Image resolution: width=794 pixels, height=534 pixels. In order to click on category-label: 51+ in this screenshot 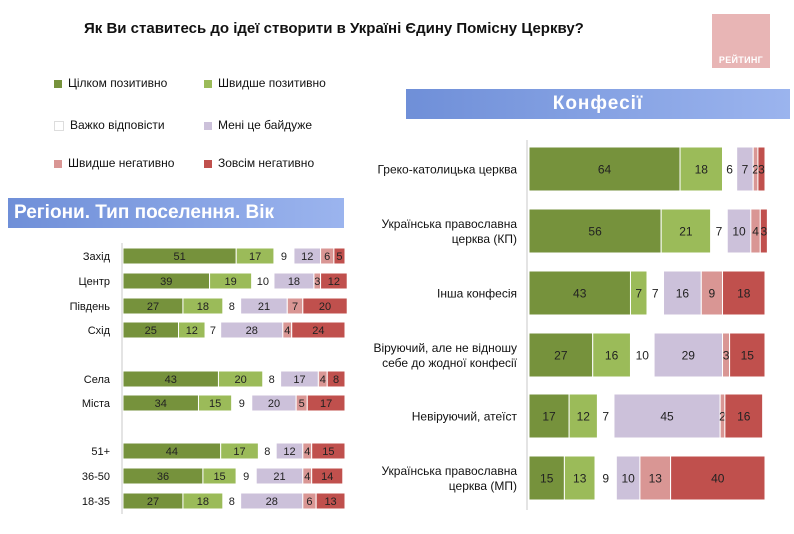, I will do `click(100, 452)`.